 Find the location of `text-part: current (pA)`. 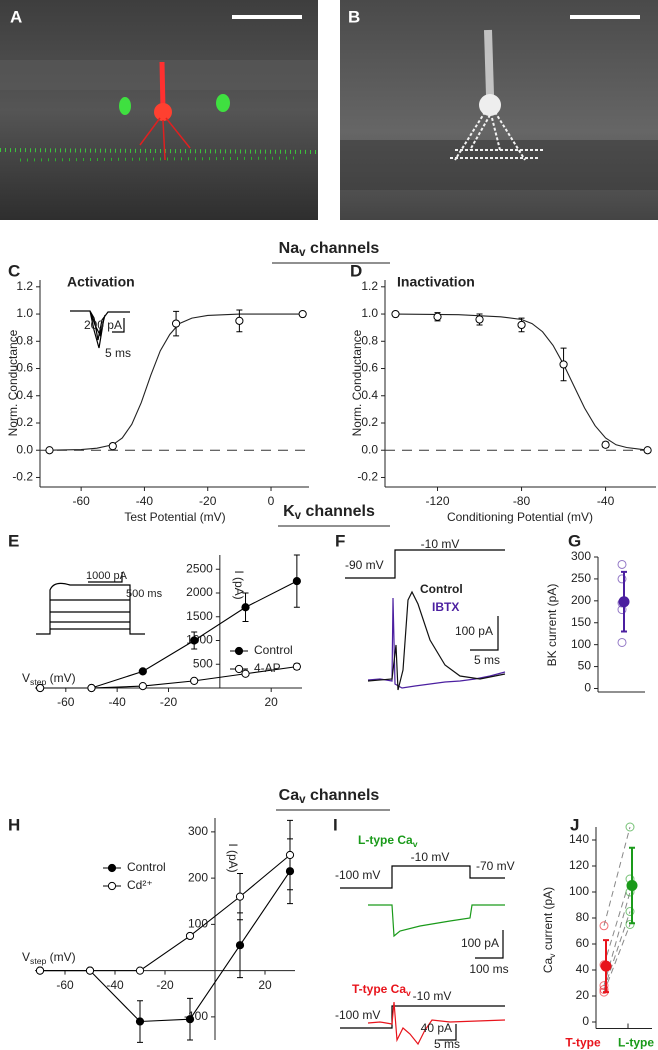

text-part: current (pA) is located at coordinates (548, 920).